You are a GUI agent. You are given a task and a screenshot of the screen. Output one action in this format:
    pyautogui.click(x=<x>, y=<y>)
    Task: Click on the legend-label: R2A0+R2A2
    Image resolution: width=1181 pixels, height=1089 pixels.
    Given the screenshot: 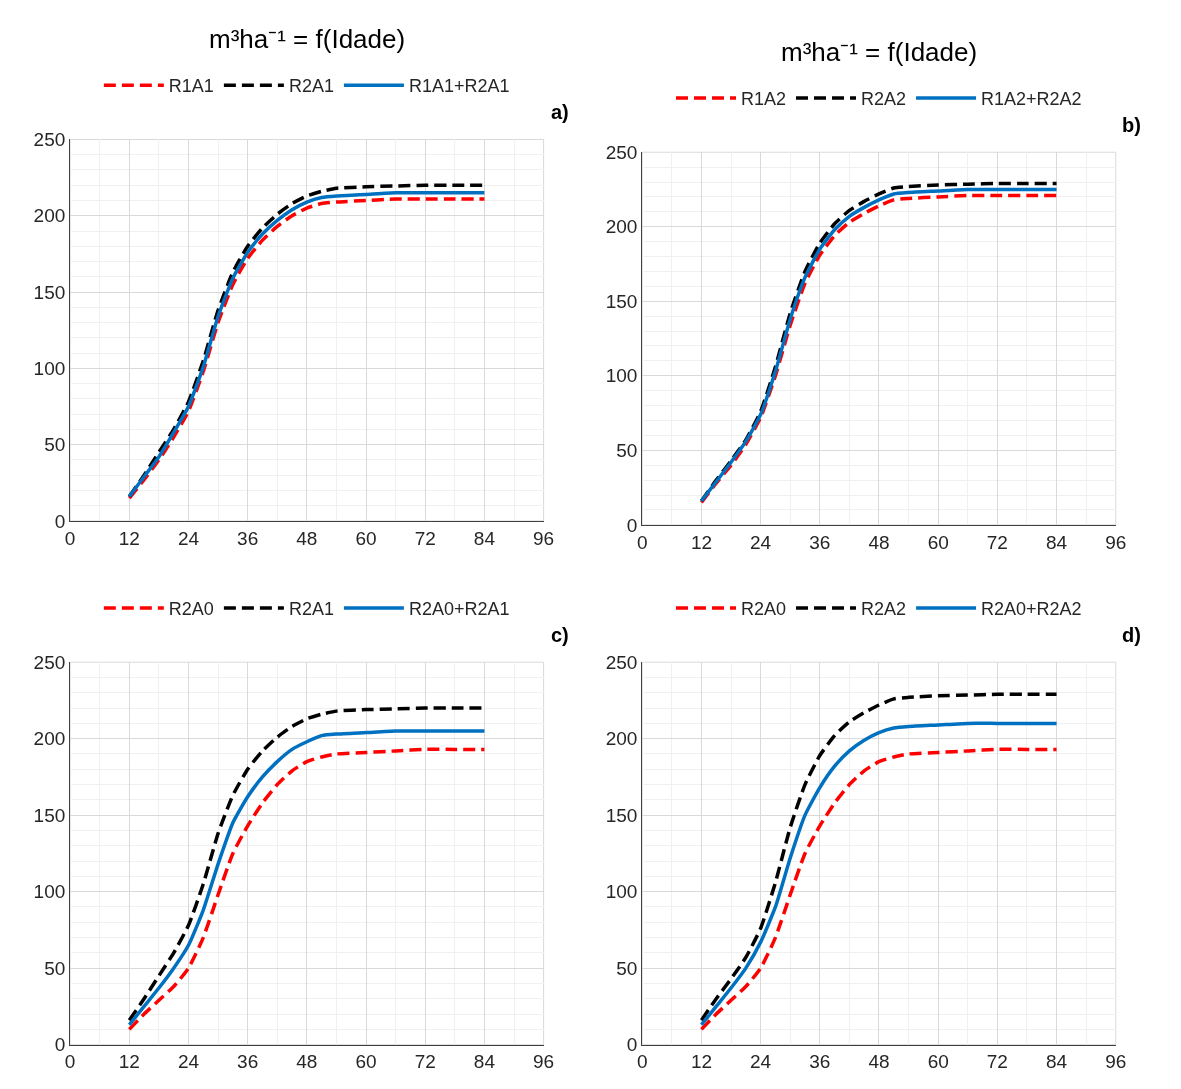 What is the action you would take?
    pyautogui.click(x=1031, y=608)
    